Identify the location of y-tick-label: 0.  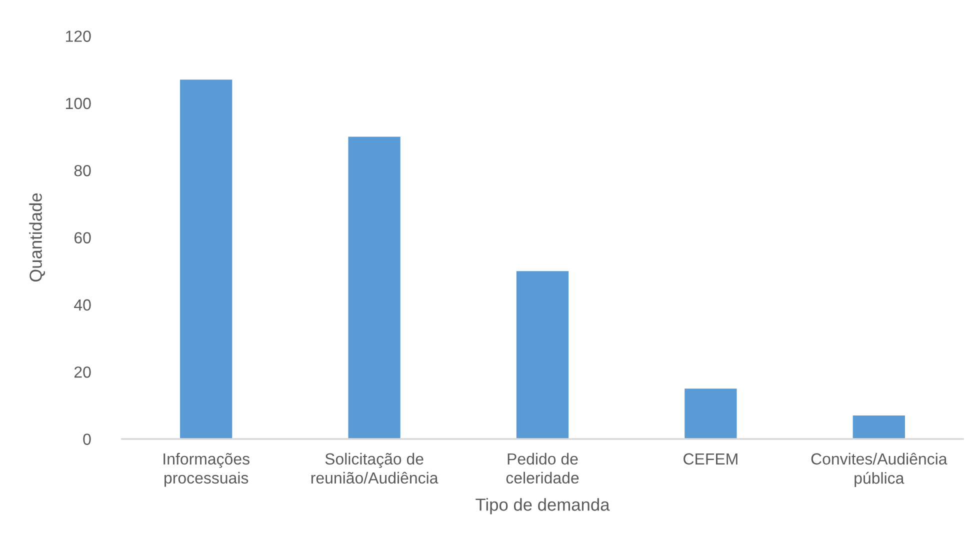
(87, 439).